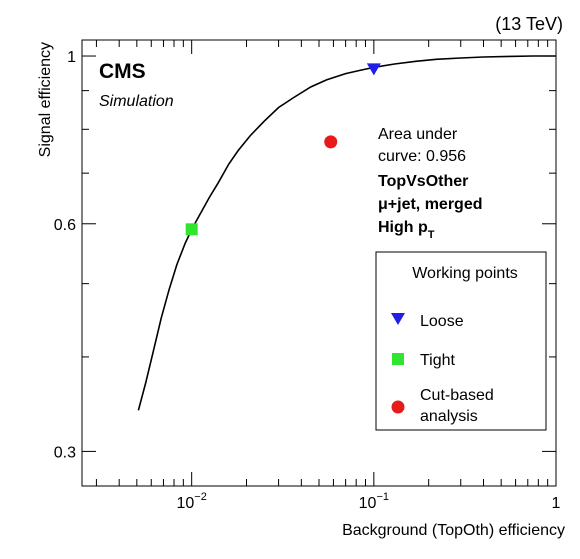 The image size is (580, 559). Describe the element at coordinates (136, 101) in the screenshot. I see `simulation-label: Simulation` at that location.